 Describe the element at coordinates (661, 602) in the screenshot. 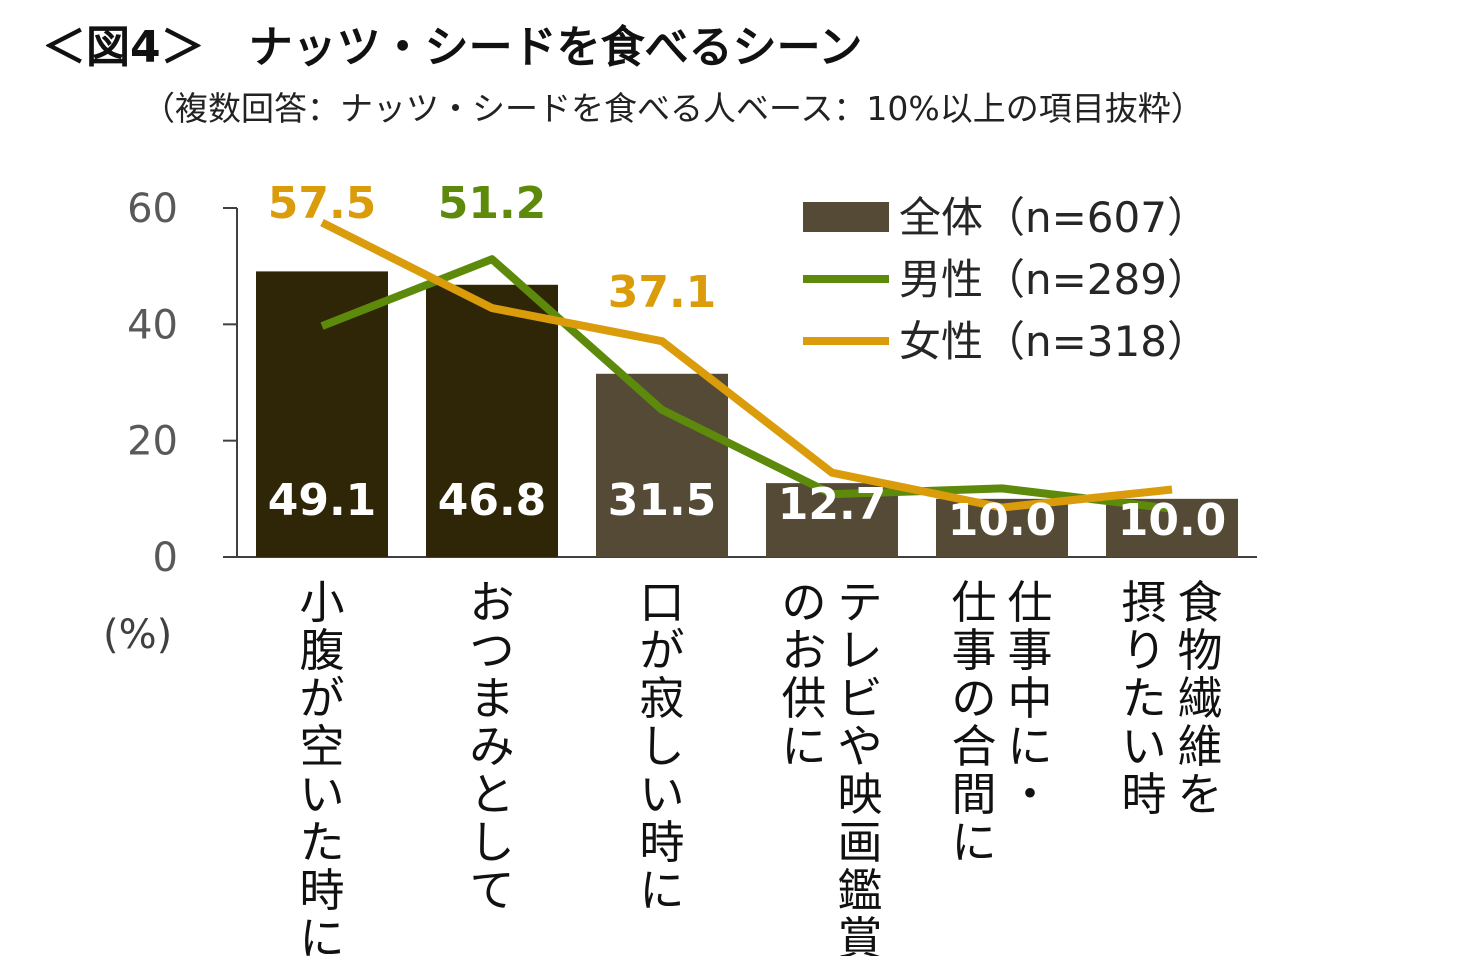

I see `category-label-char: 口` at that location.